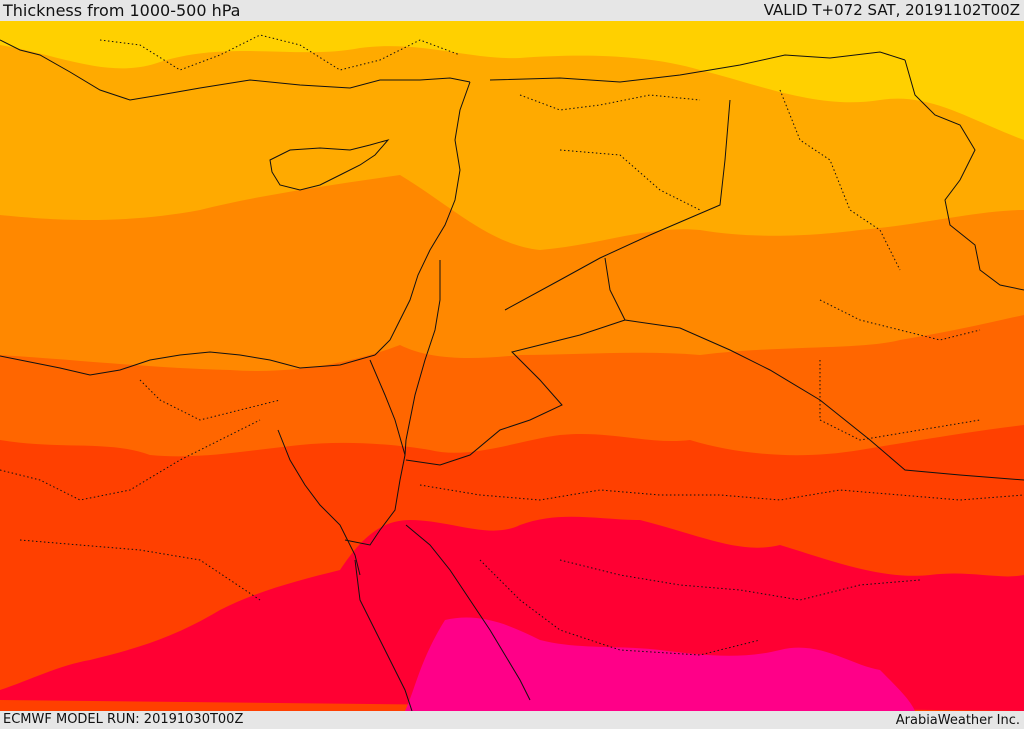 The image size is (1024, 729). Describe the element at coordinates (423, 350) in the screenshot. I see `border-israel-jordan` at that location.